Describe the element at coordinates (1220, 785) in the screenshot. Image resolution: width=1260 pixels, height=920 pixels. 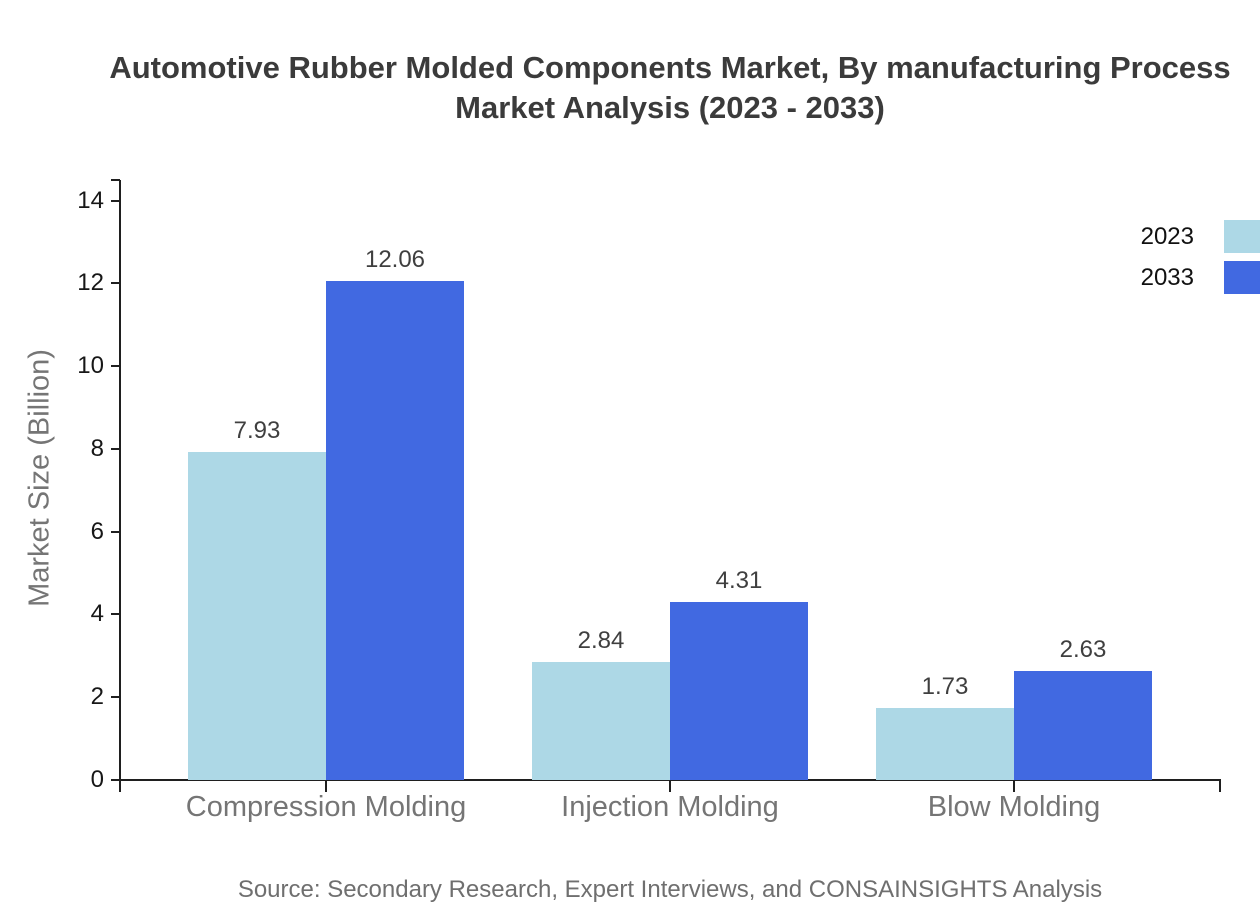
I see `x-axis-right-cap` at that location.